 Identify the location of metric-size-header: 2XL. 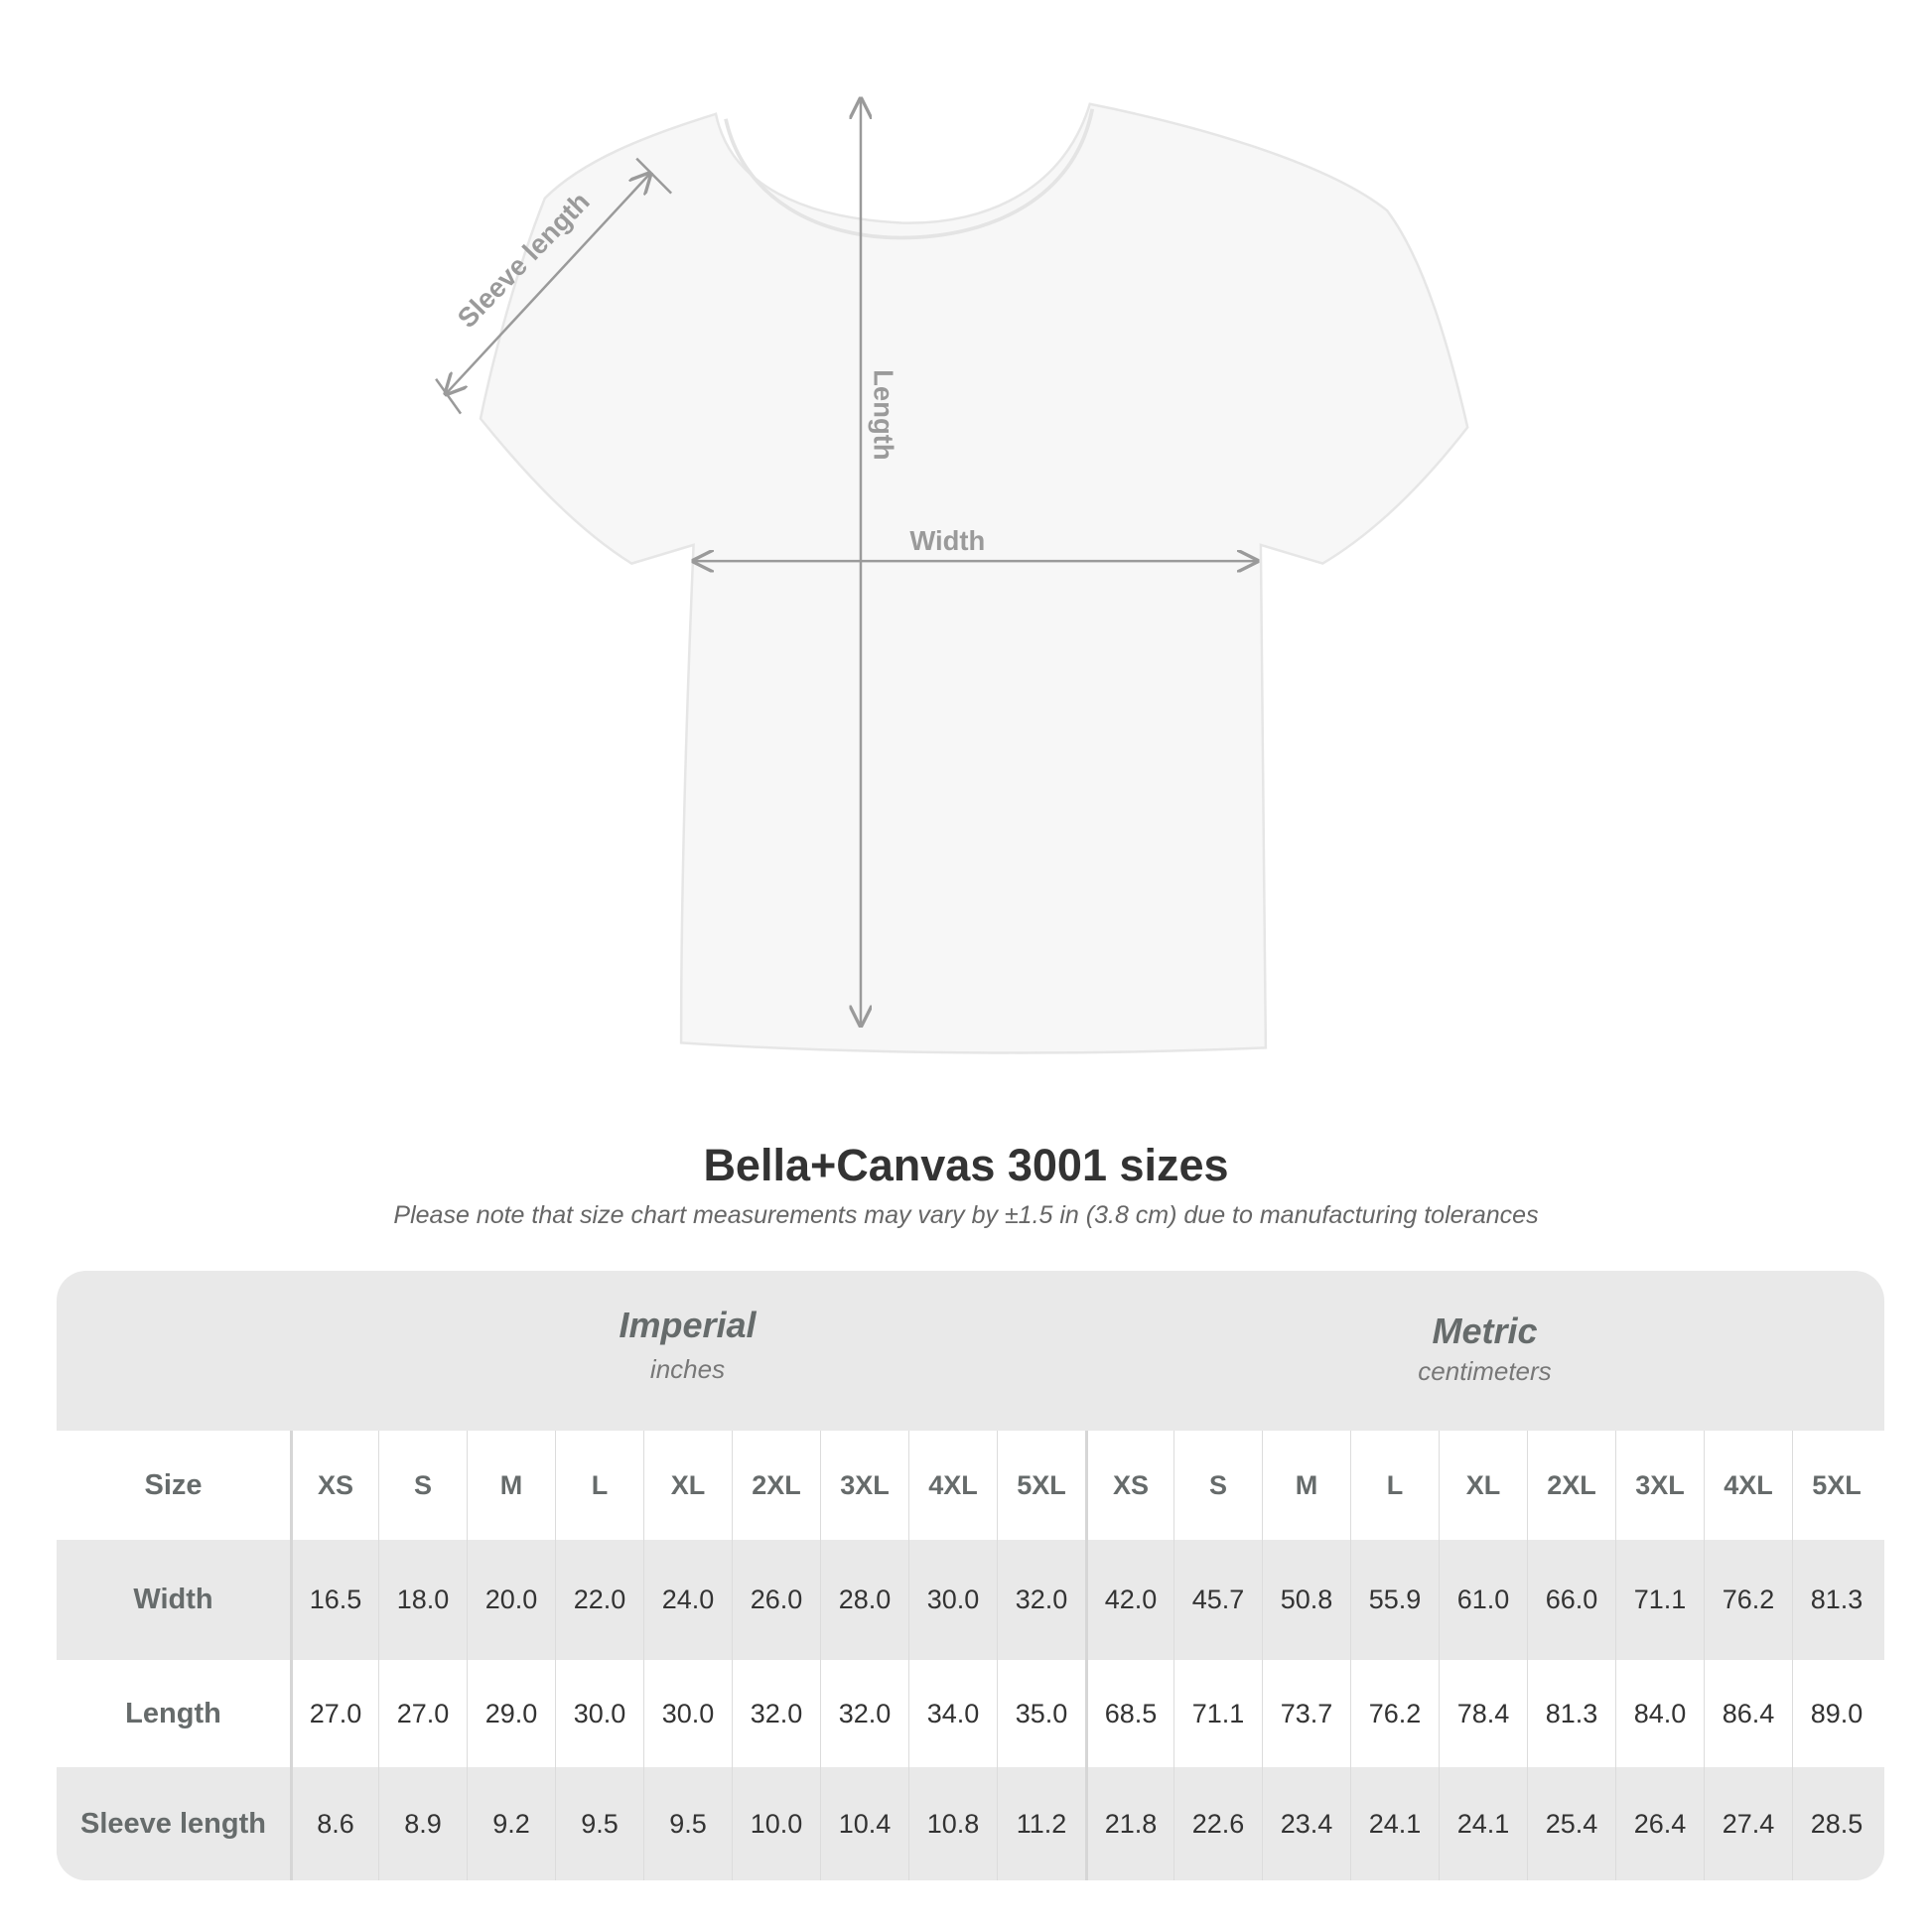
(1571, 1486).